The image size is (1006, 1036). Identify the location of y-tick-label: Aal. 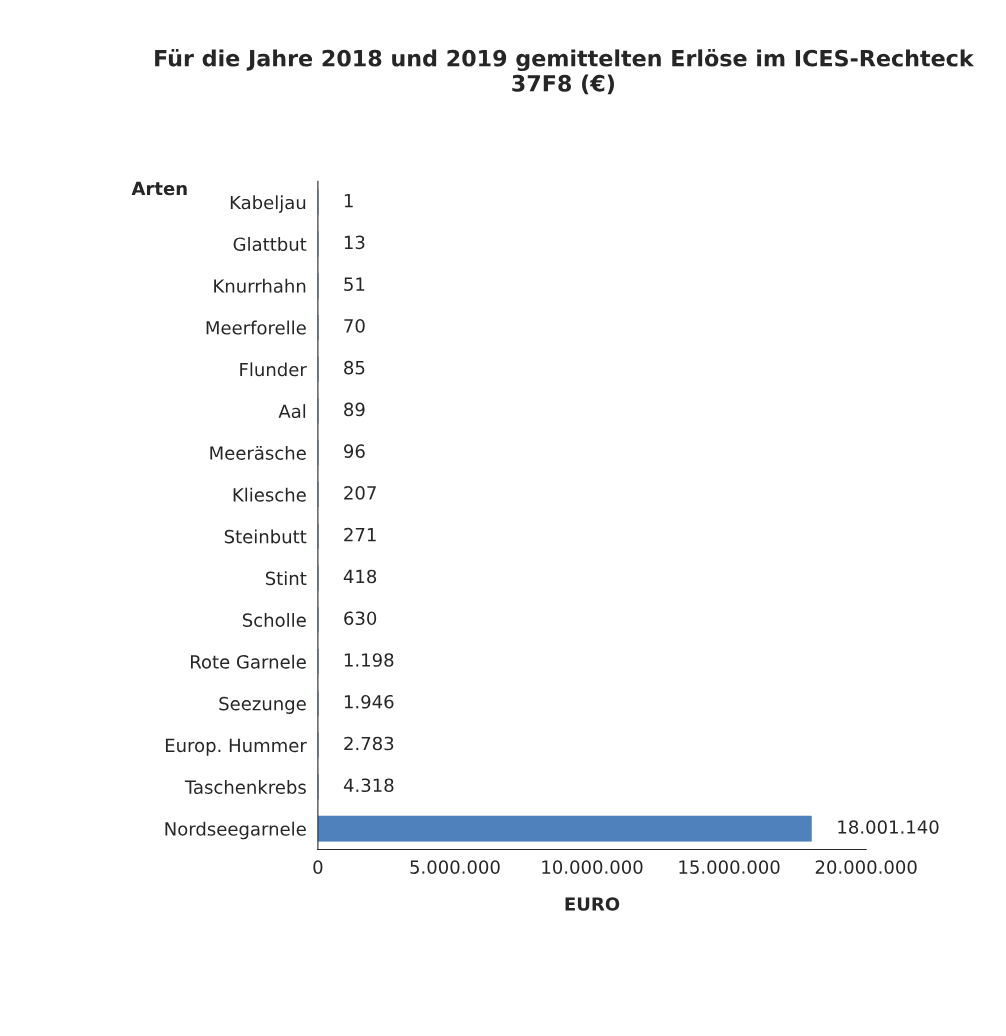
(292, 411).